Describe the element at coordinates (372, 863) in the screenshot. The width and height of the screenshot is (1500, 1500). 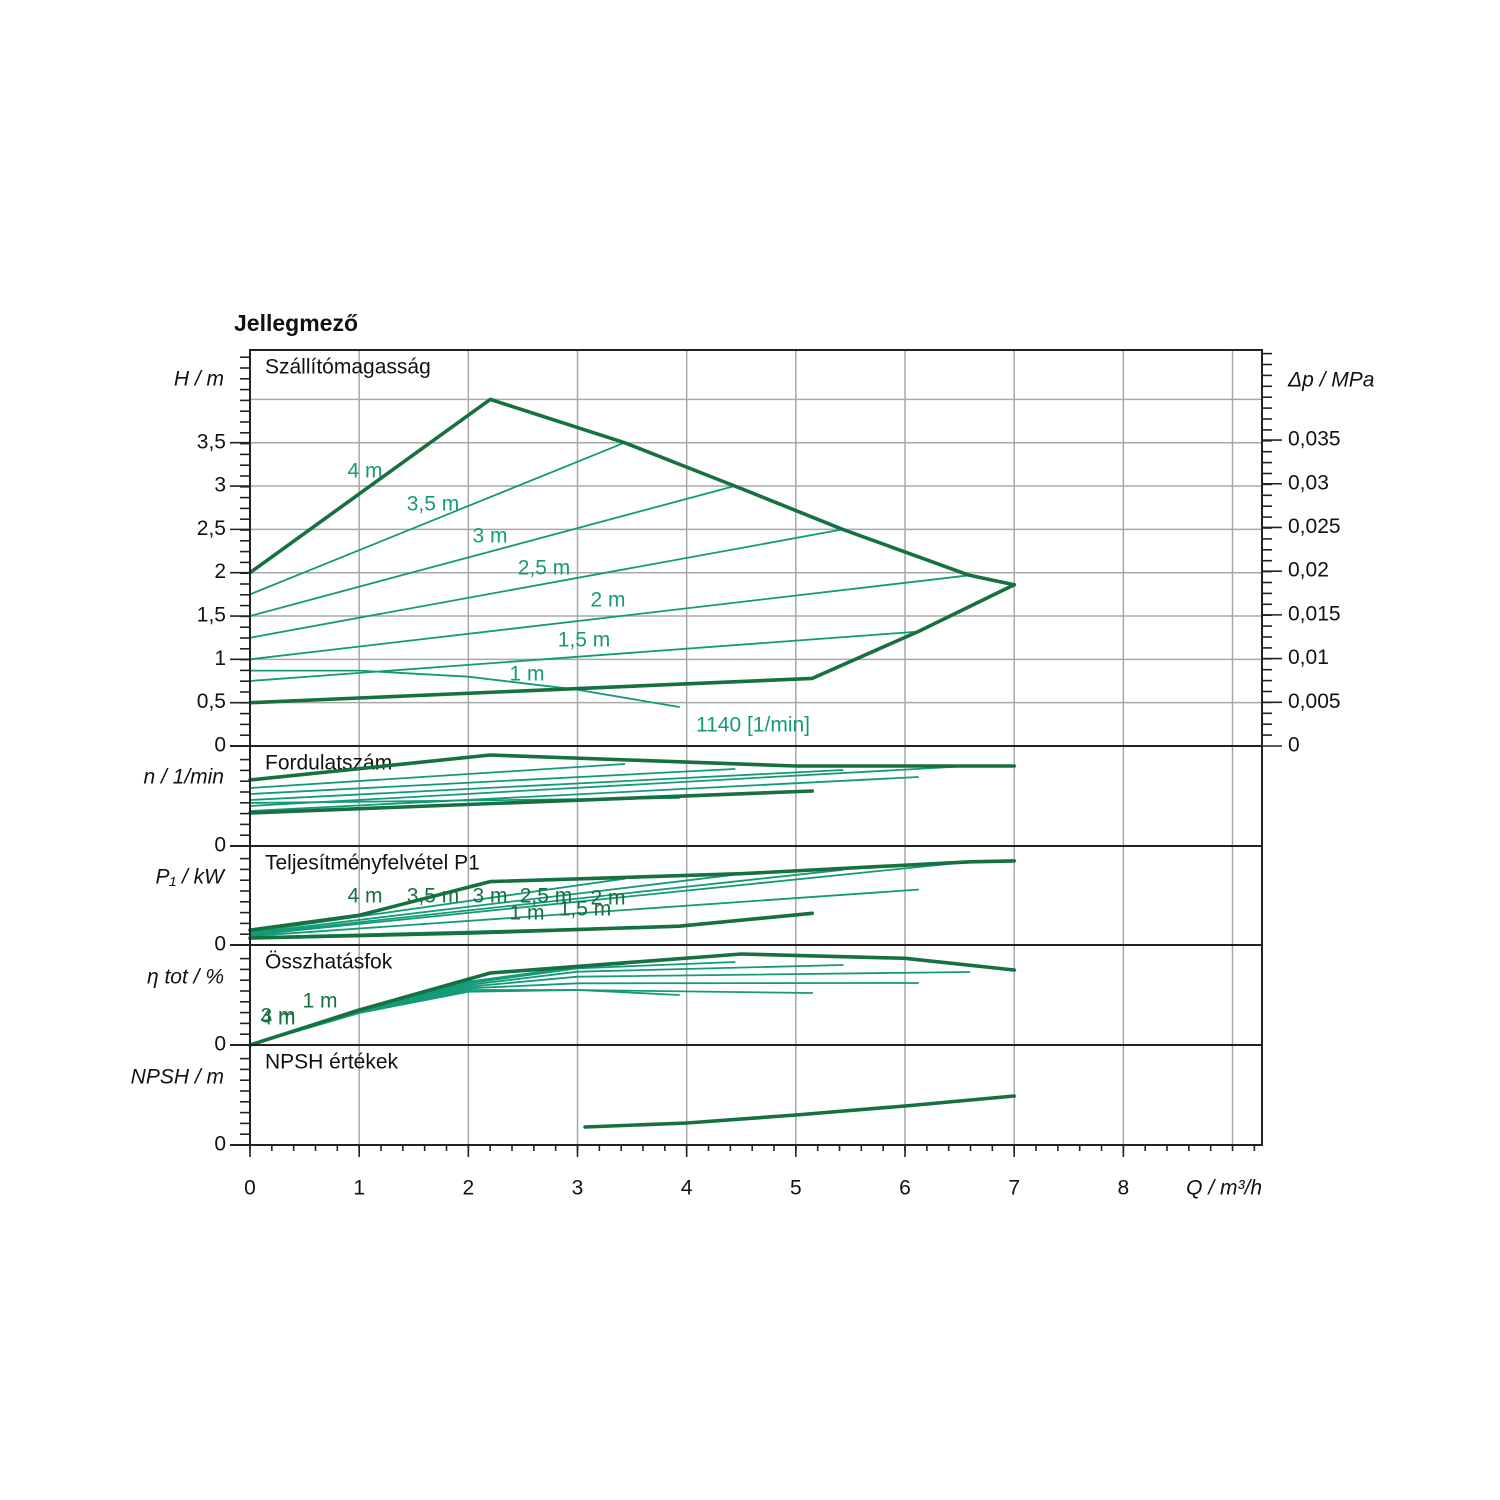
I see `panel-title: Teljesítményfelvétel P1` at that location.